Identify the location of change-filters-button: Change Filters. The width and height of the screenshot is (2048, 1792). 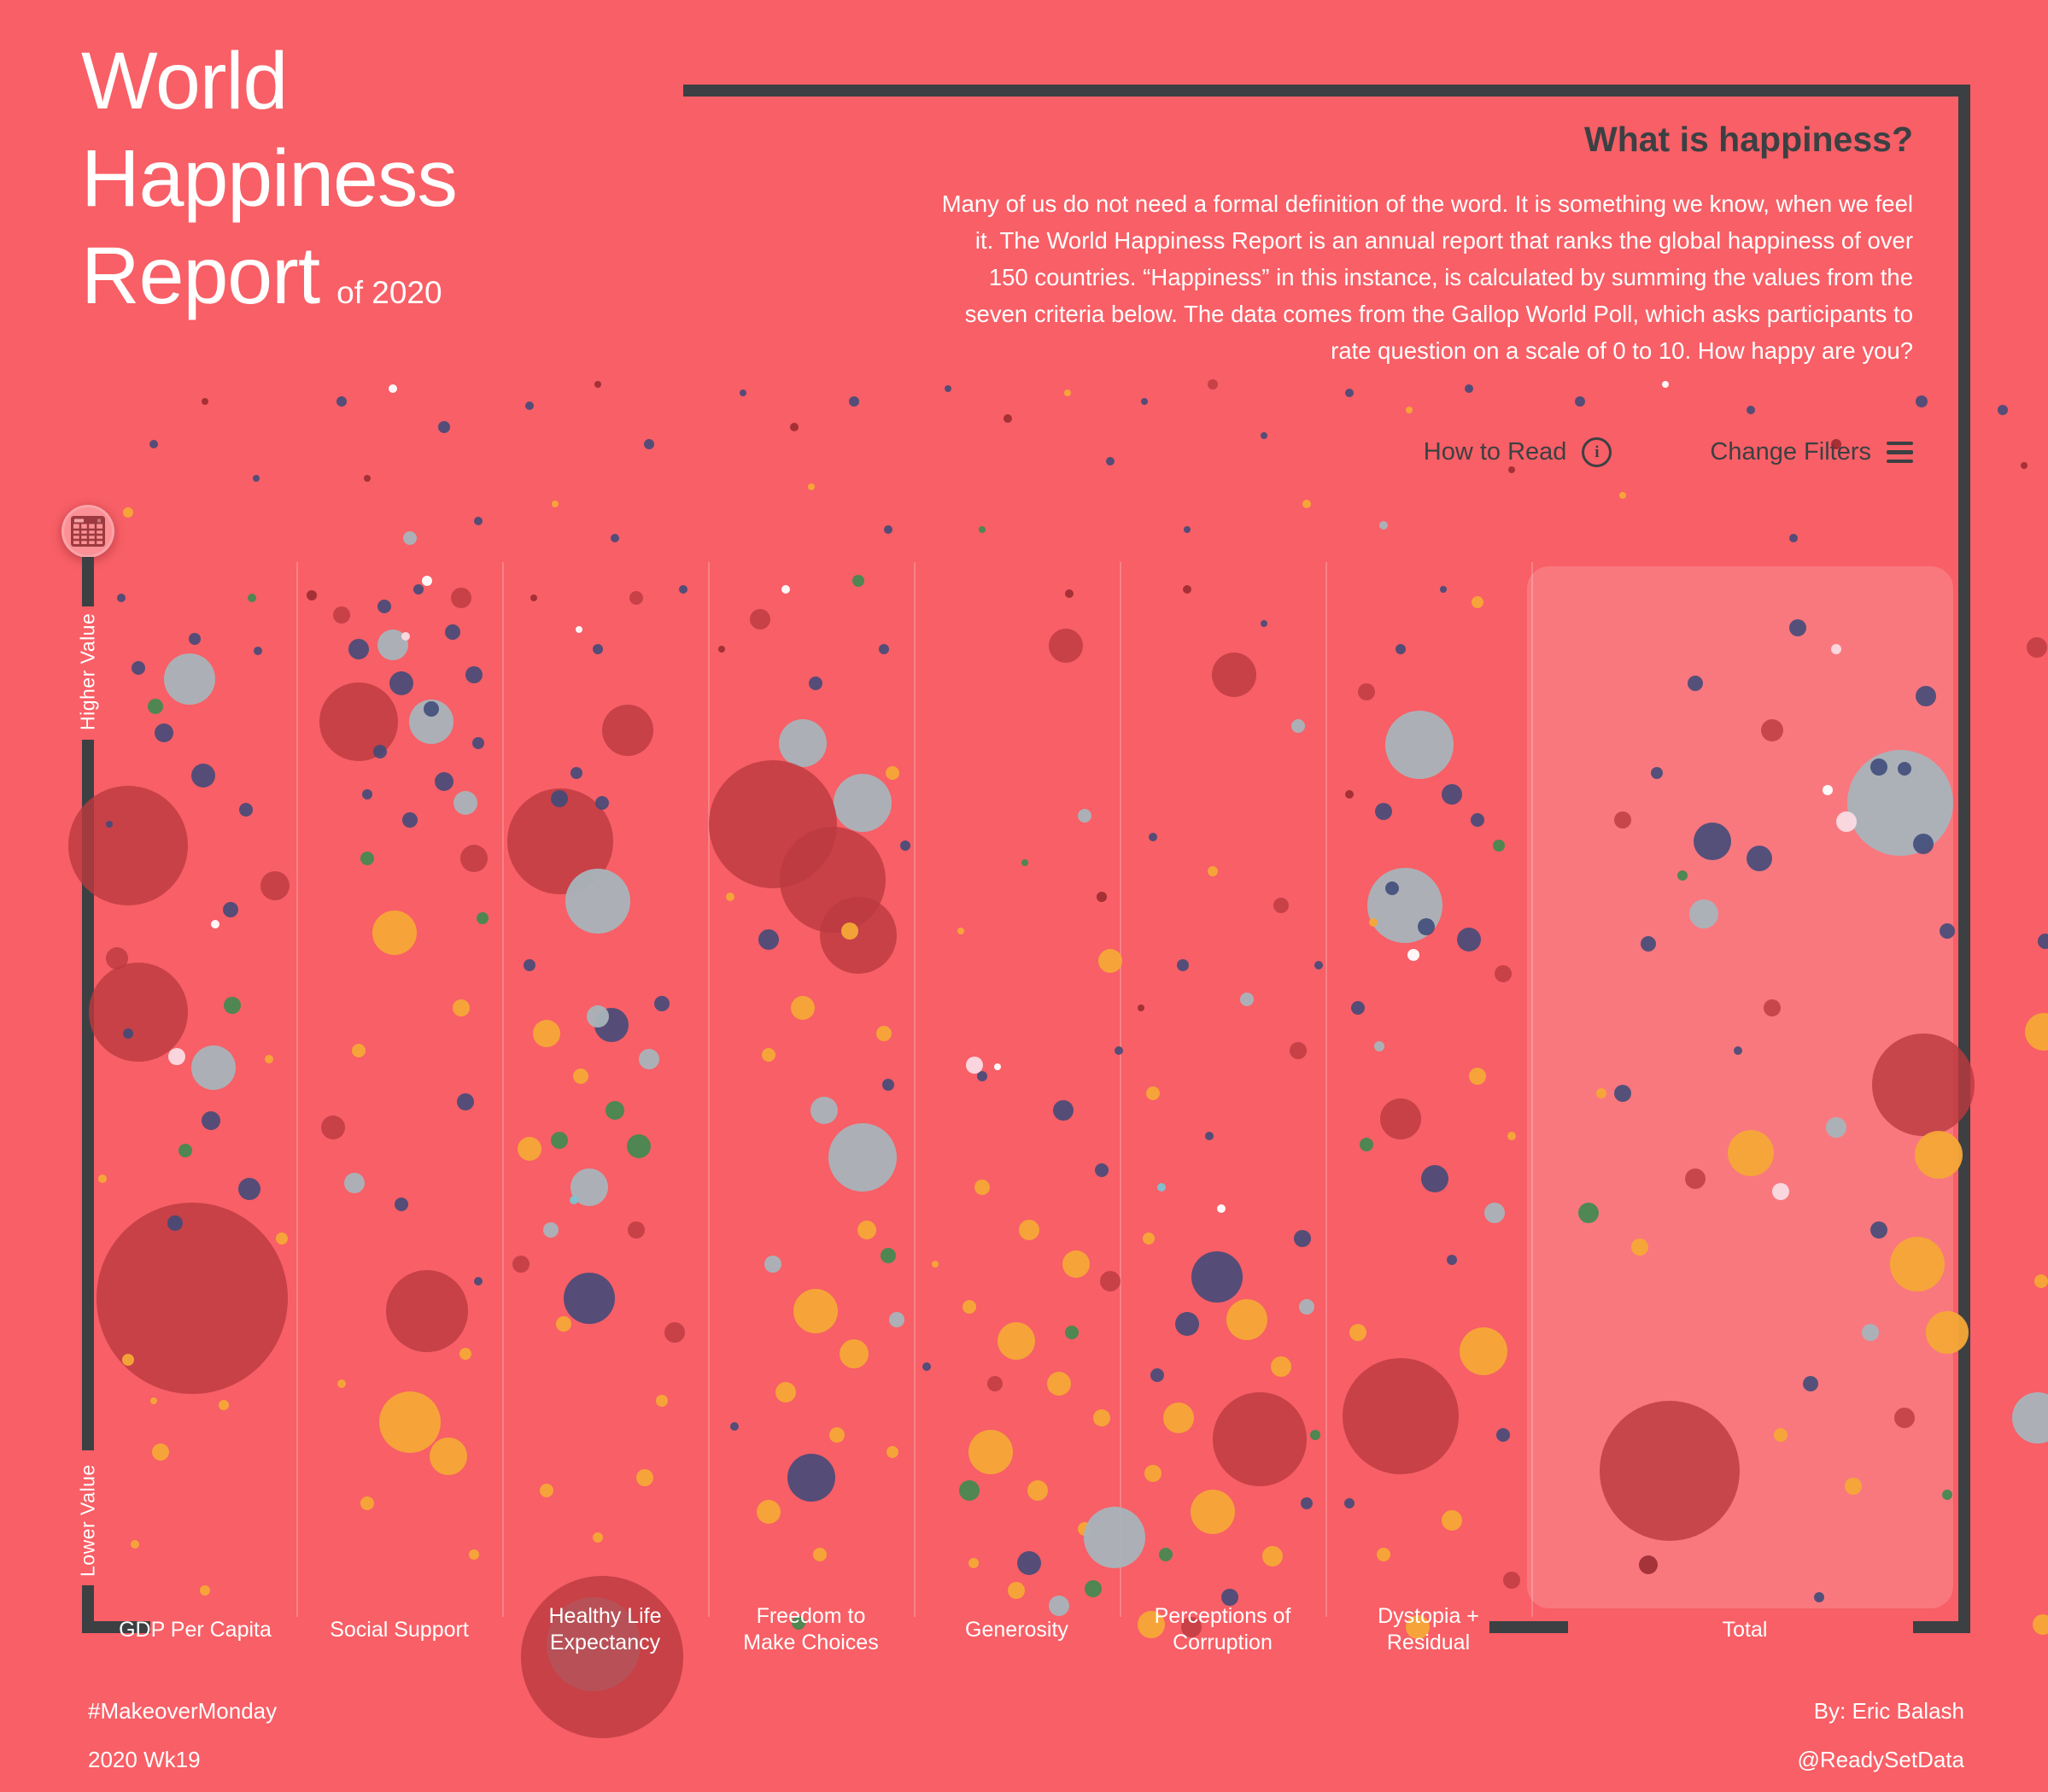
(1811, 452).